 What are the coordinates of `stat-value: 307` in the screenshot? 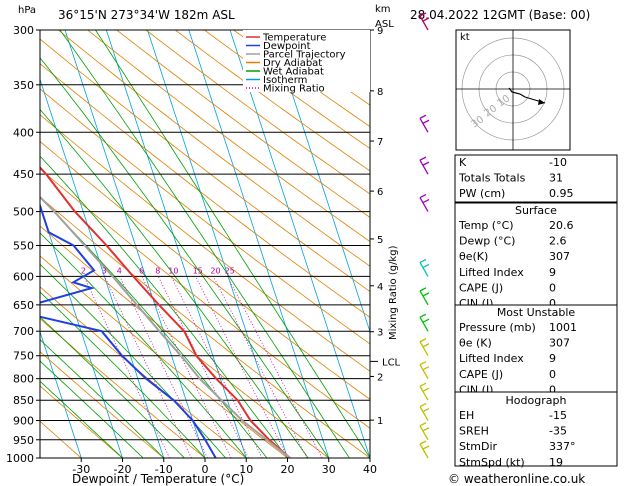 It's located at (559, 343).